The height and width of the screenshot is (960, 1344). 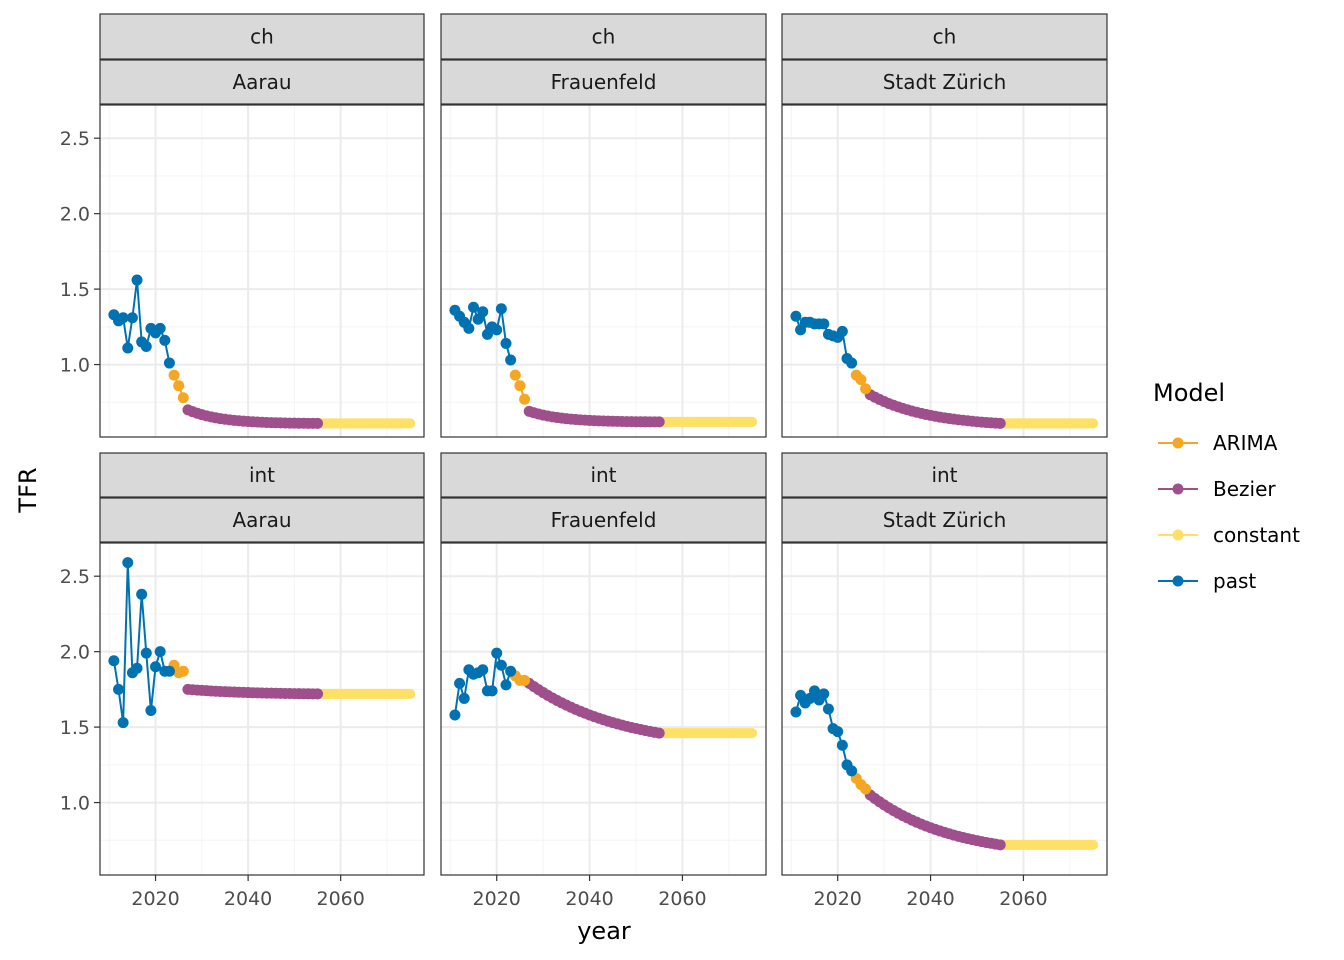 I want to click on facet-panel: ch Aarau 1.0 1.5 2.0 2.5, so click(x=242, y=225).